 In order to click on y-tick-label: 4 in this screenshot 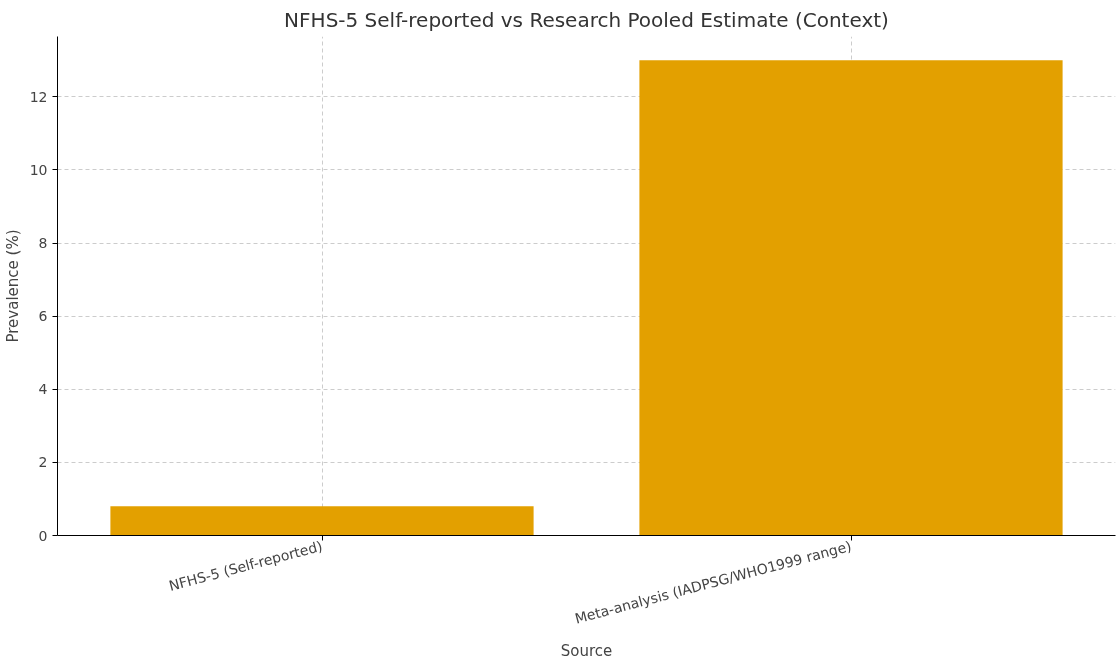, I will do `click(43, 389)`.